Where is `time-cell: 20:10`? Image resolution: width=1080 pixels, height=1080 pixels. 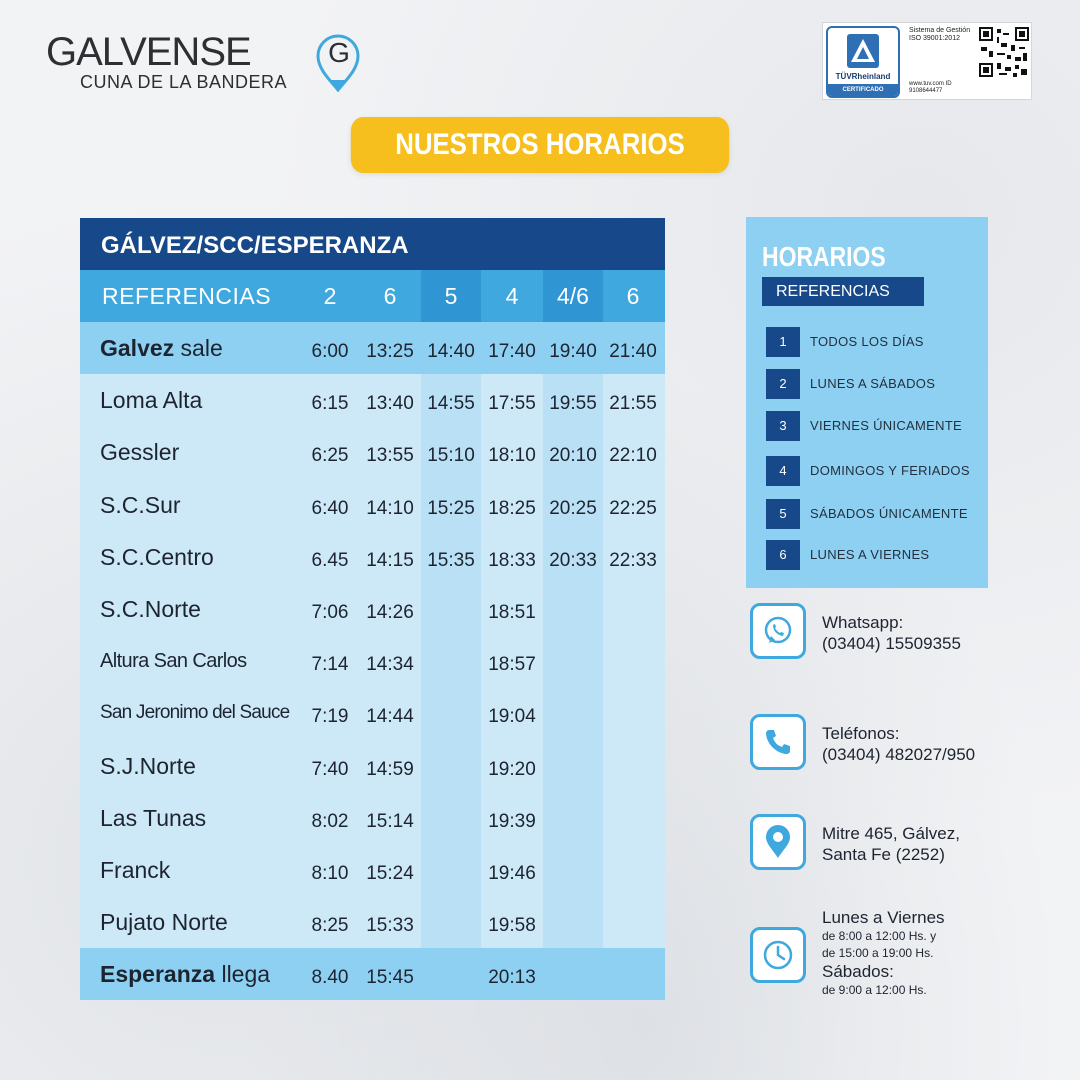 time-cell: 20:10 is located at coordinates (573, 456).